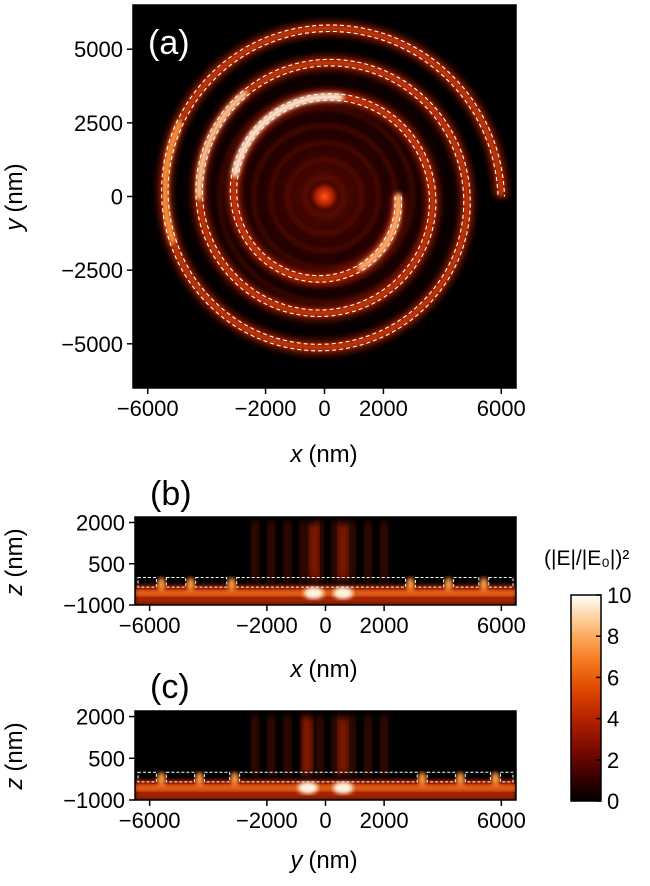 This screenshot has height=886, width=650. What do you see at coordinates (92, 344) in the screenshot?
I see `panel-a-ytick-label: −5000` at bounding box center [92, 344].